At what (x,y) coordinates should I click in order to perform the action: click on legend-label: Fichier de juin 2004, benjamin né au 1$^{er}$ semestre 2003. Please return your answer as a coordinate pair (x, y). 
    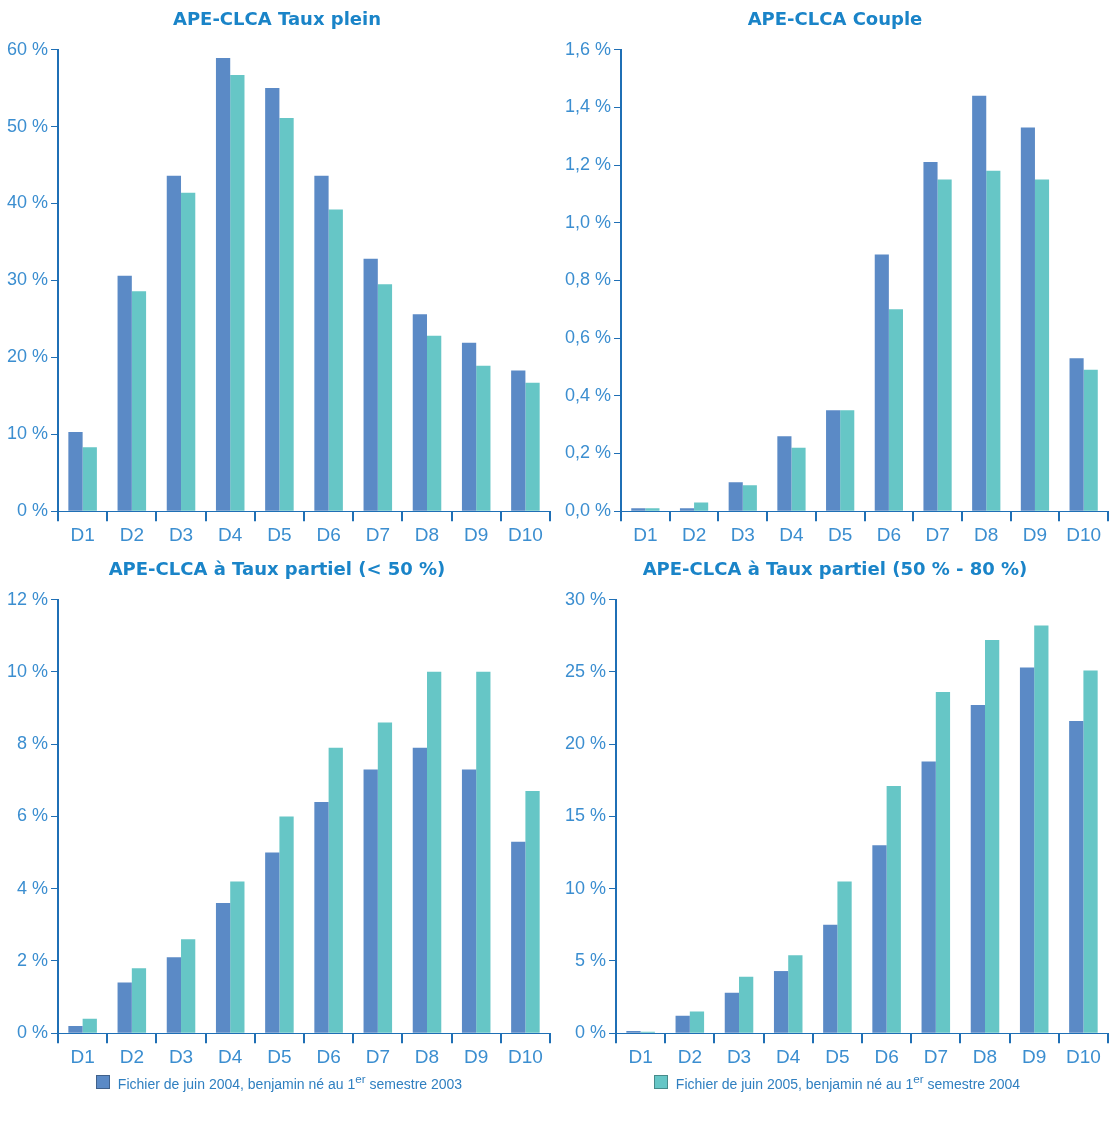
    Looking at the image, I should click on (290, 1082).